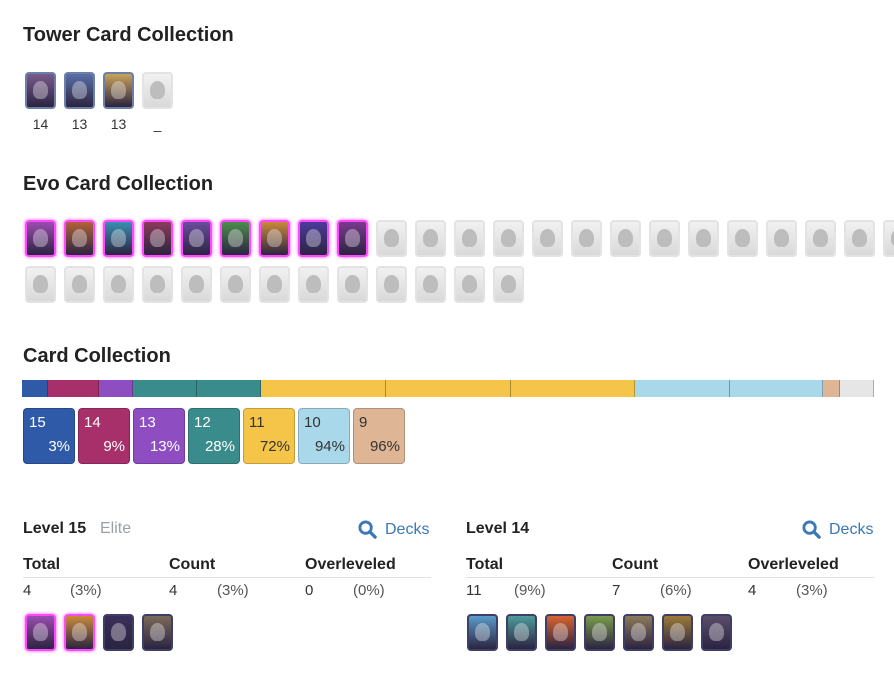 The image size is (894, 678). Describe the element at coordinates (79, 284) in the screenshot. I see `locked-evo-16-icon` at that location.